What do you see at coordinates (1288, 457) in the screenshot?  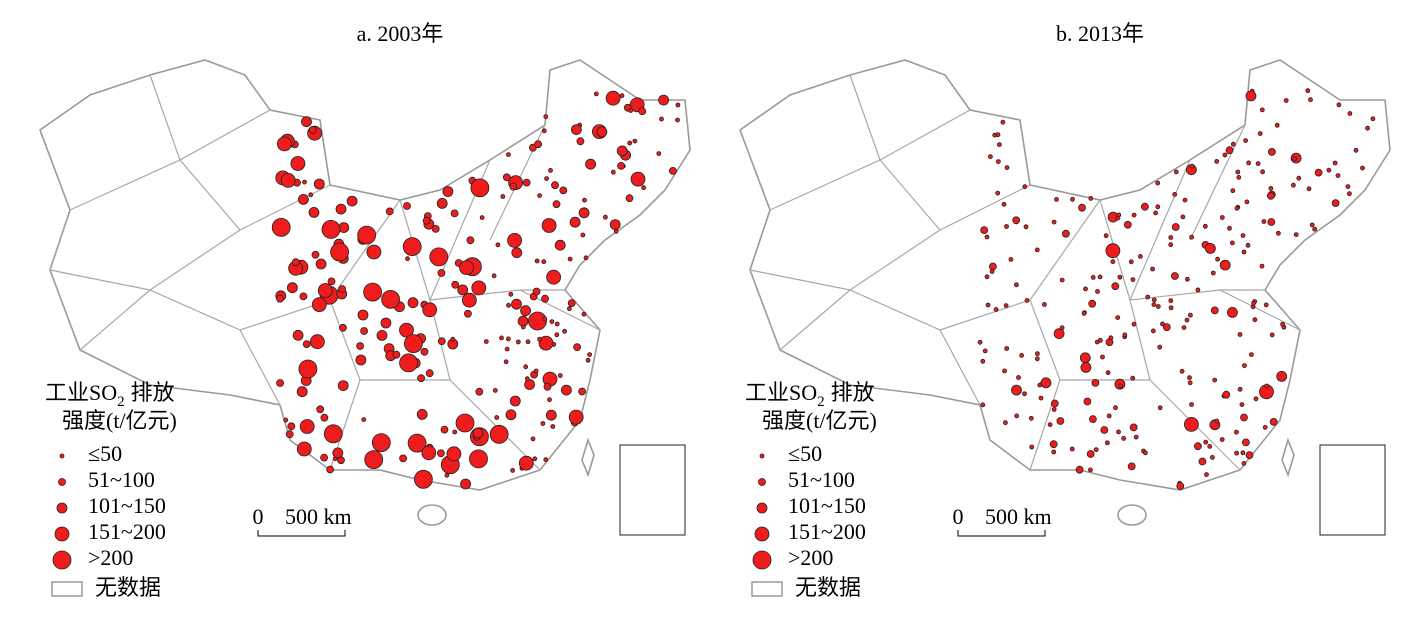 I see `taiwan` at bounding box center [1288, 457].